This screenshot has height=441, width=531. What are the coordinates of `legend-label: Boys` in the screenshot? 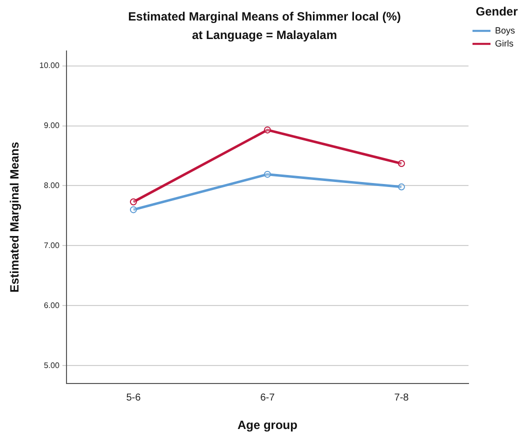 It's located at (505, 30).